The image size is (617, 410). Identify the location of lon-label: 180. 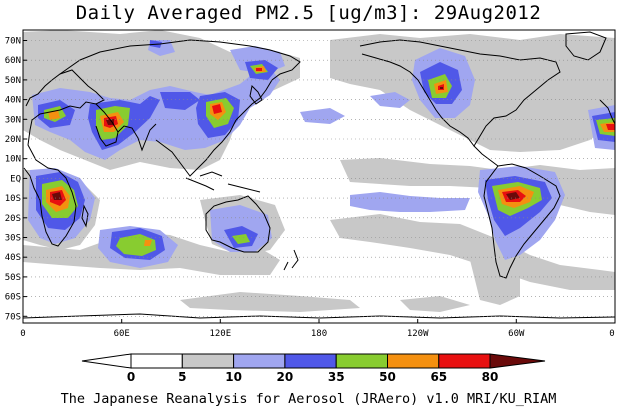
(319, 334).